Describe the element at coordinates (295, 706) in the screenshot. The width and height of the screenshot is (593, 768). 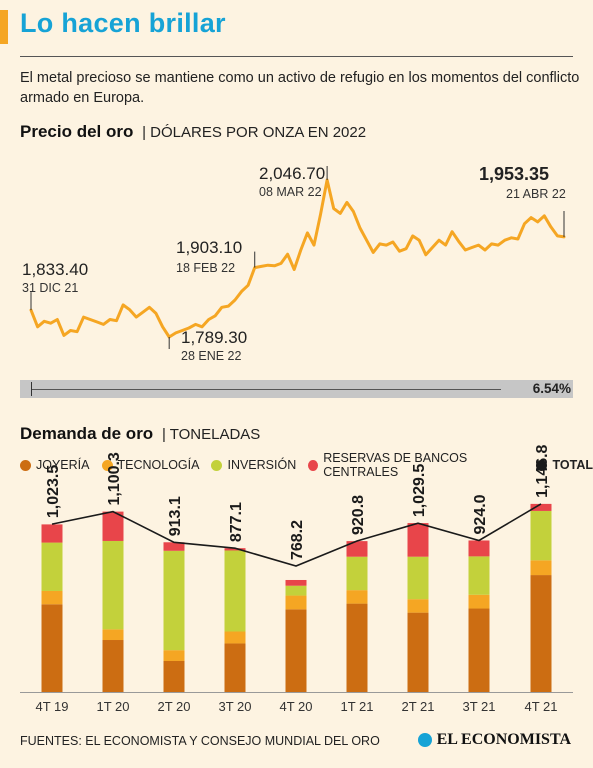
I see `x-tick-label: 4T 20` at that location.